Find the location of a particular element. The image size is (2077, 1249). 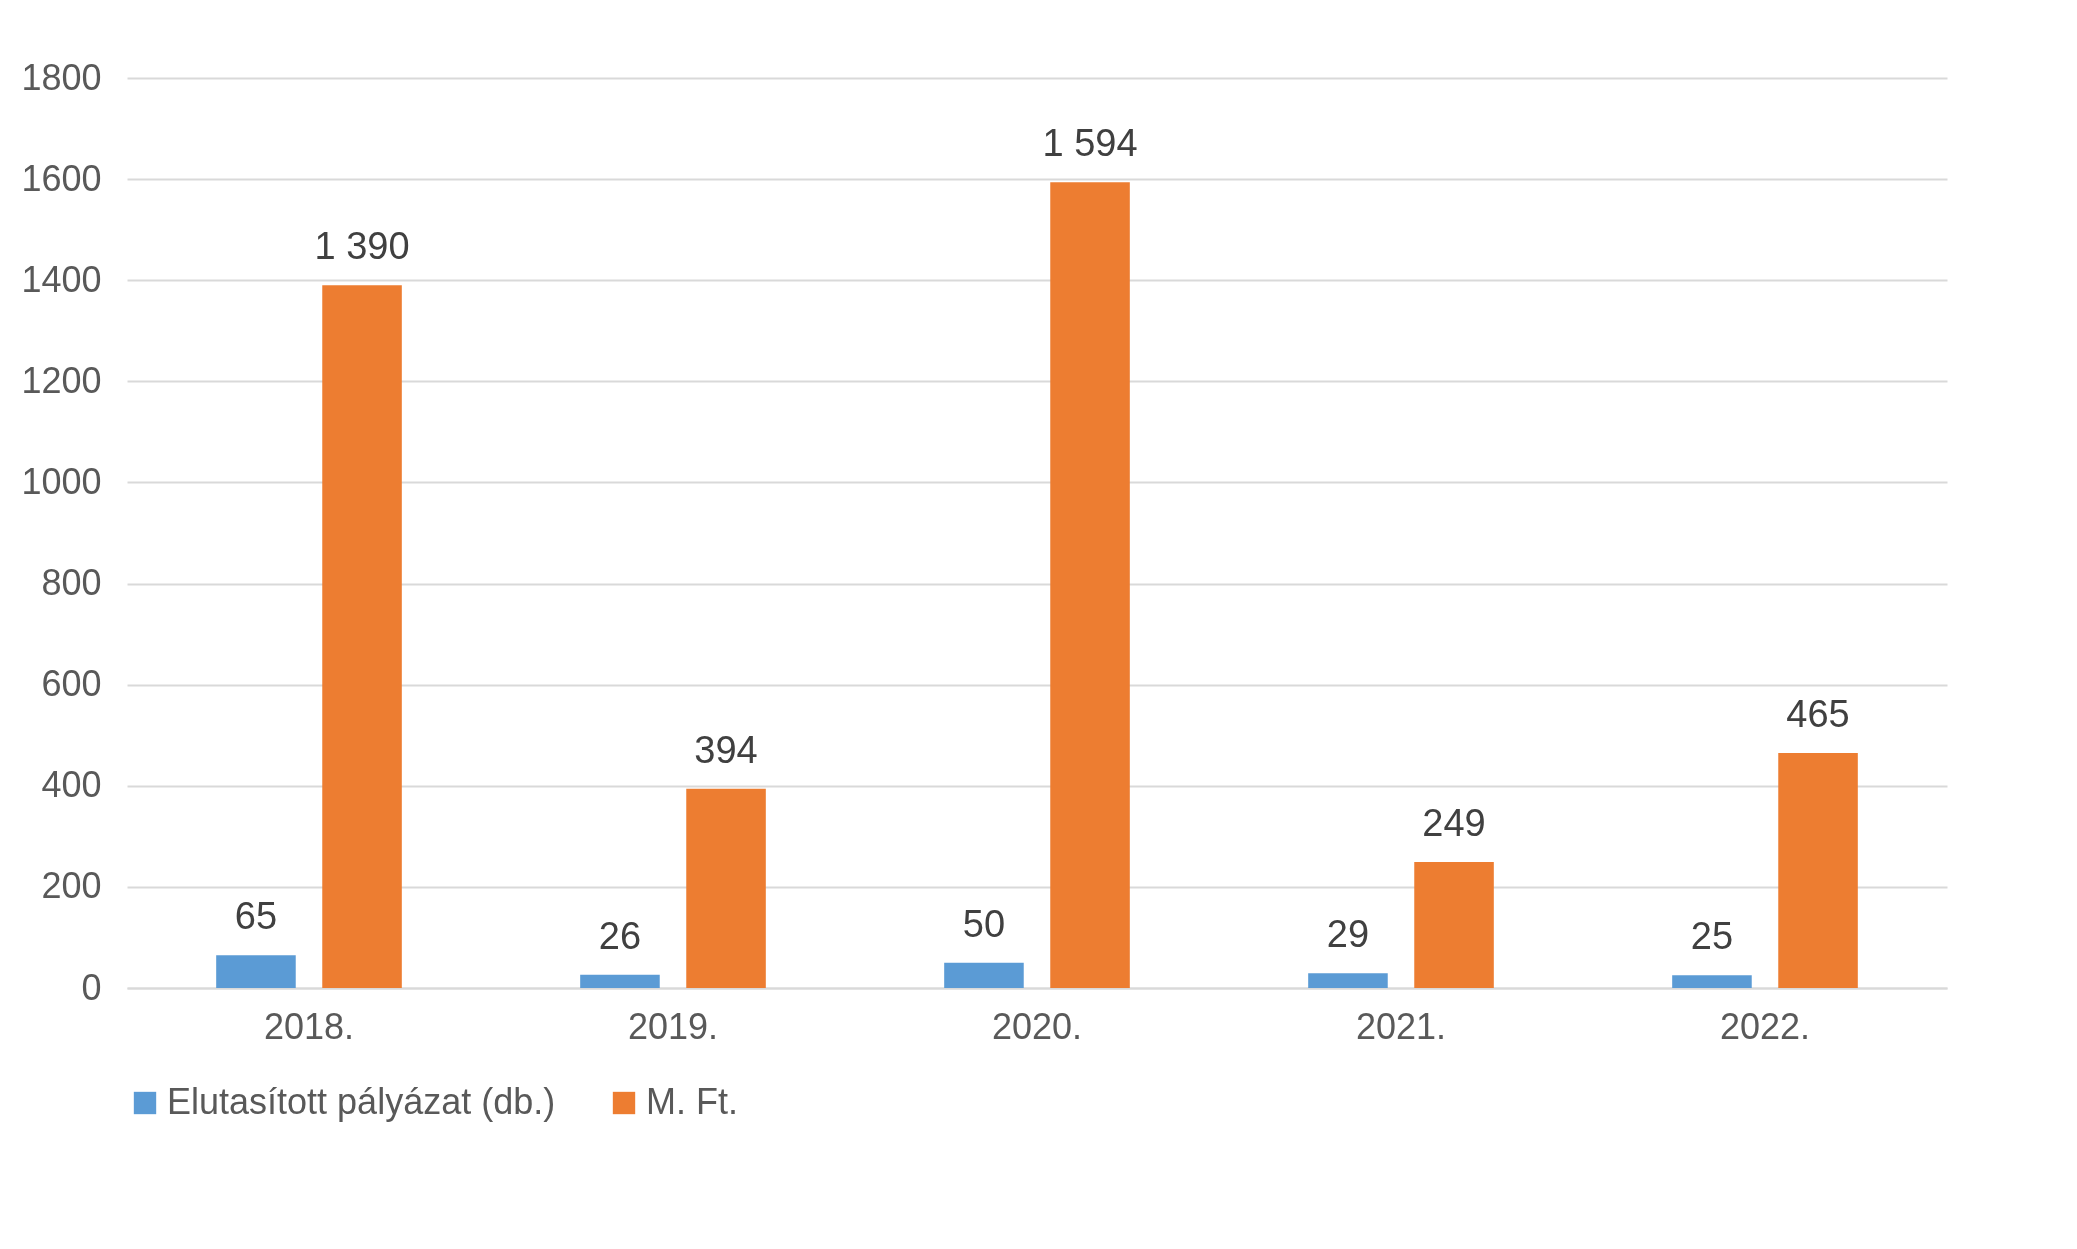

legend-label: M. Ft. is located at coordinates (692, 1101).